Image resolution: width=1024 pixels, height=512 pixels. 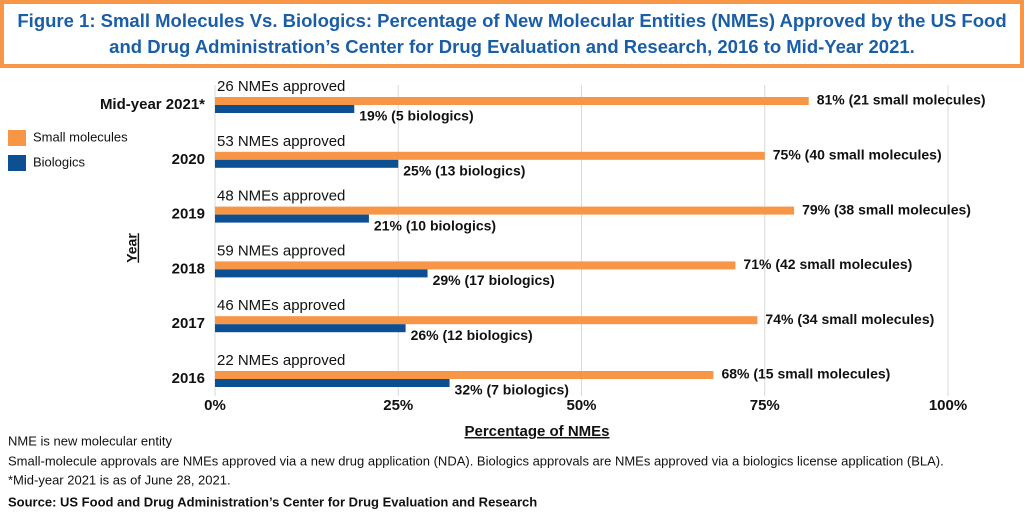 I want to click on annotation: 59 NMEs approved, so click(x=281, y=250).